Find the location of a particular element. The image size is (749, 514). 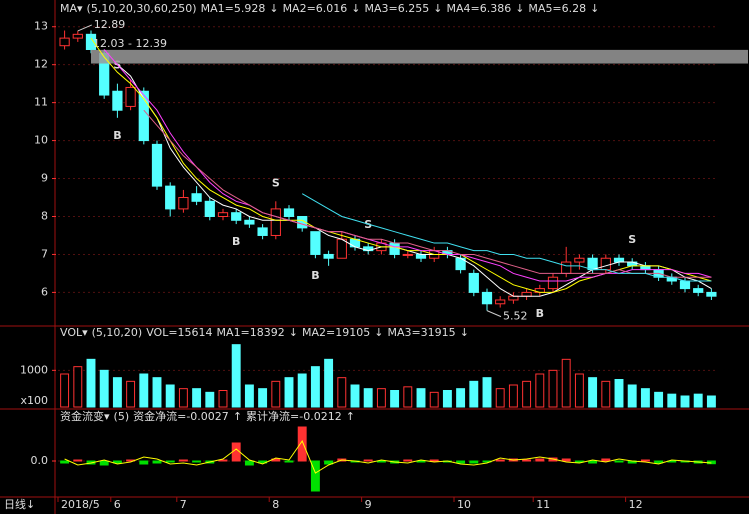

y-tick-label: 10 is located at coordinates (41, 140).